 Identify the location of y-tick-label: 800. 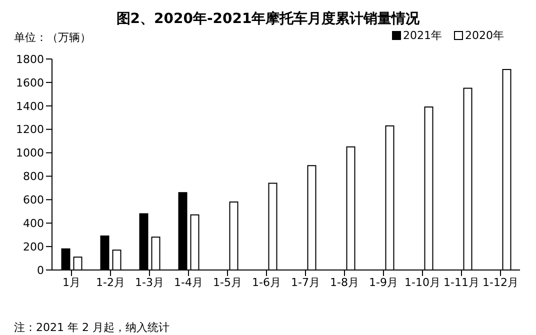
(33, 177).